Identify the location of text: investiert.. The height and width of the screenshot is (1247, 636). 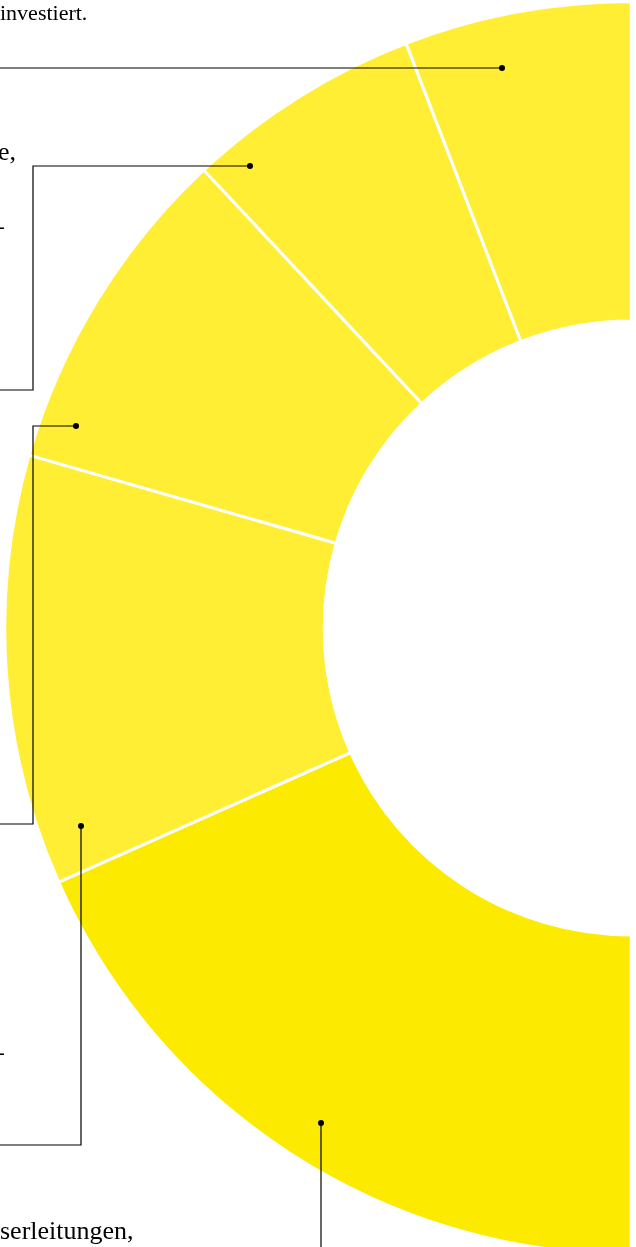
(44, 13).